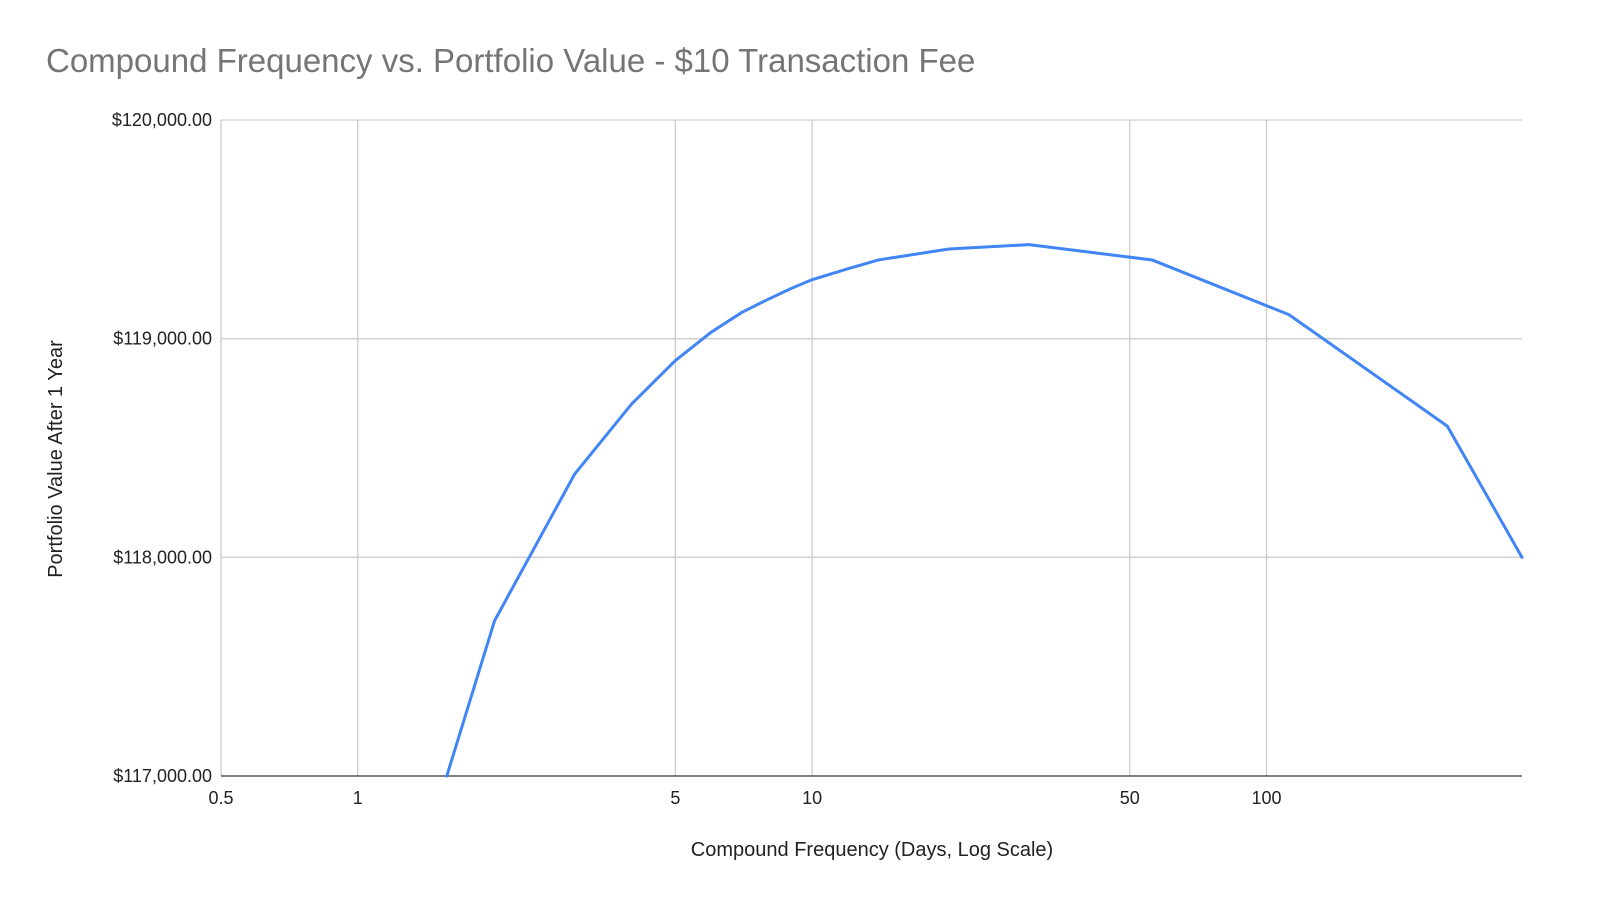 This screenshot has height=923, width=1600. What do you see at coordinates (56, 459) in the screenshot?
I see `y-axis-title: Portfolio Value After 1 Year` at bounding box center [56, 459].